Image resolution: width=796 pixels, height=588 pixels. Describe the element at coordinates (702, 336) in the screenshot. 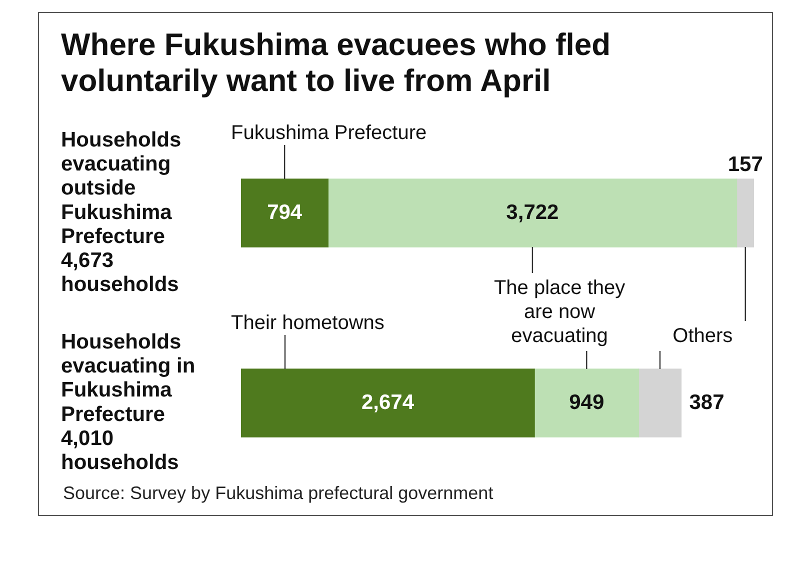

I see `series-label: Others` at that location.